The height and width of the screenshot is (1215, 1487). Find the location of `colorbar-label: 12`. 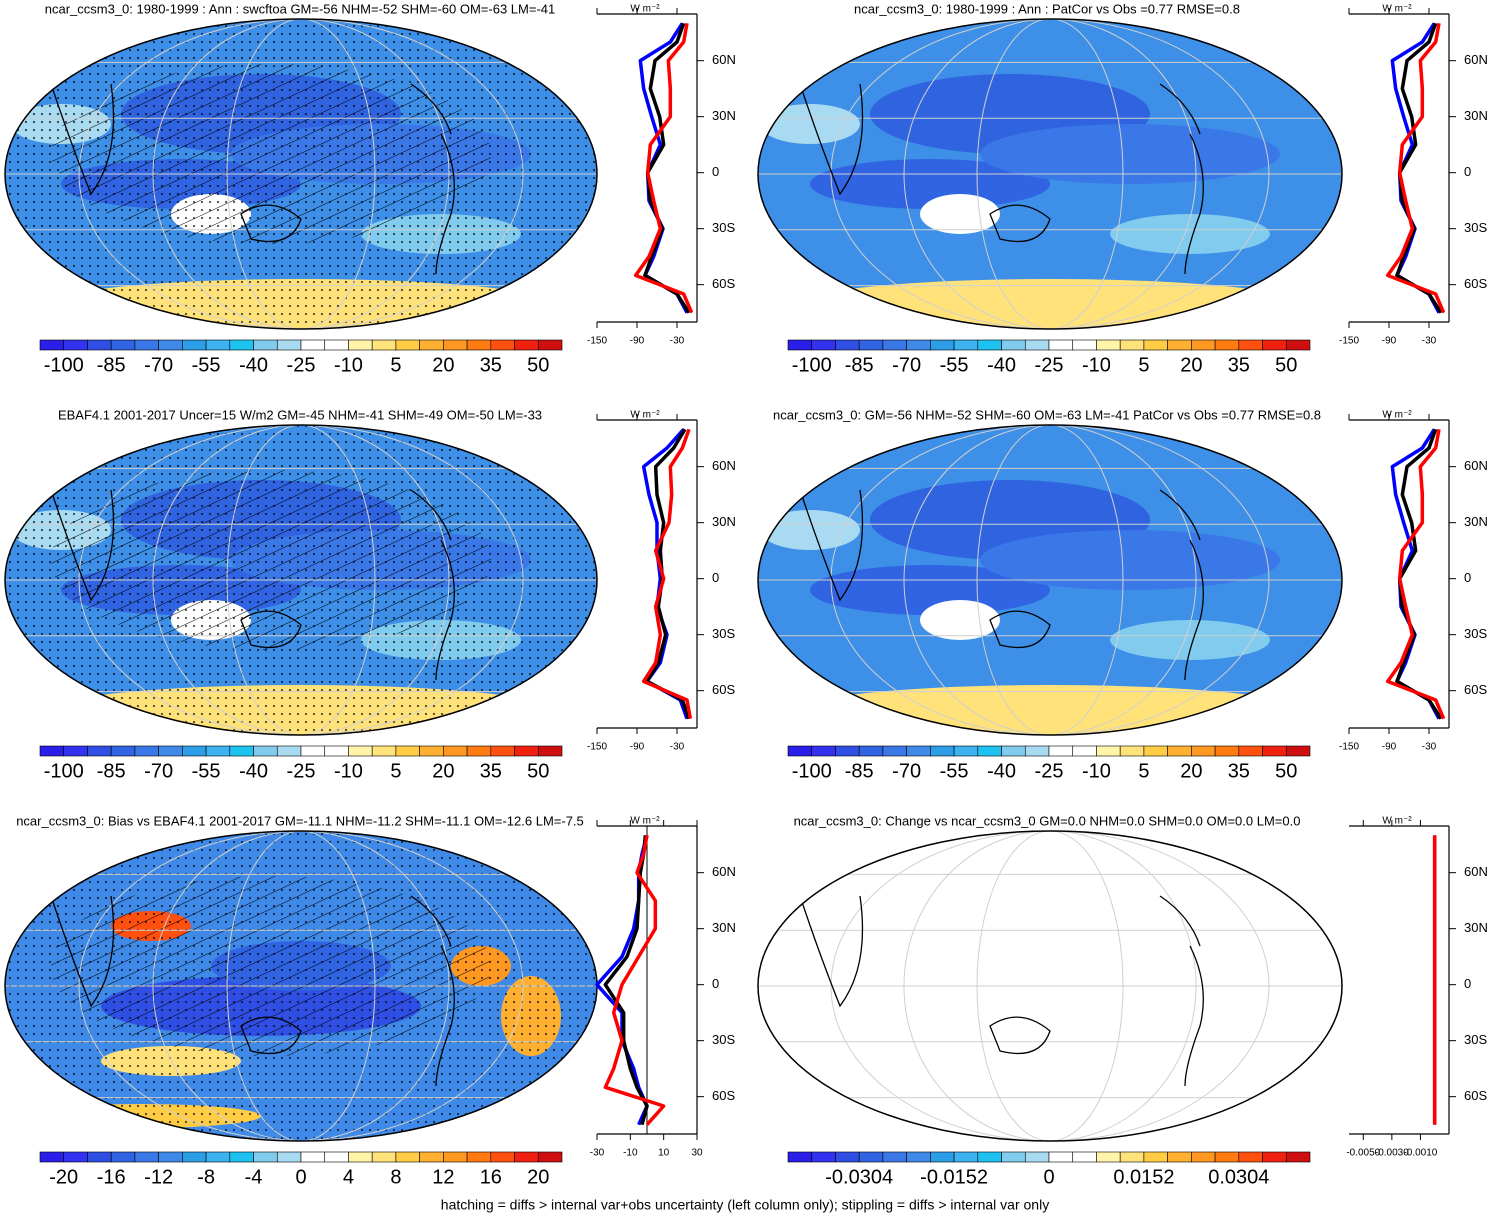

colorbar-label: 12 is located at coordinates (443, 1177).